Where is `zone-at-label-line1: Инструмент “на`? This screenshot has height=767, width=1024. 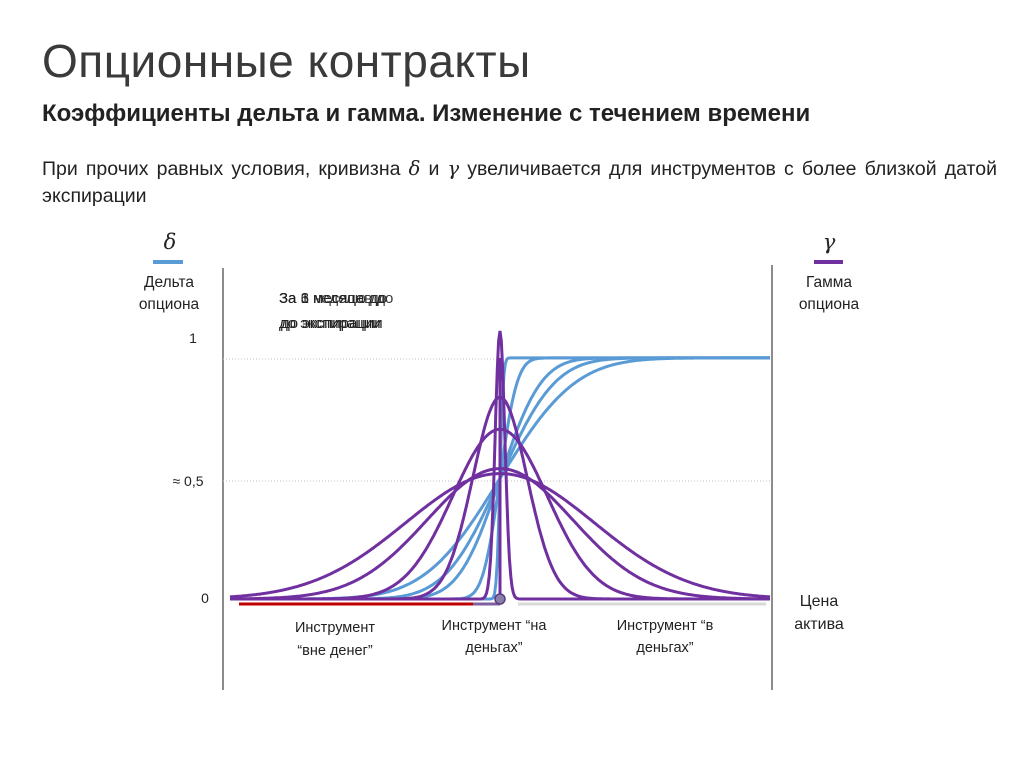
zone-at-label-line1: Инструмент “на is located at coordinates (495, 626).